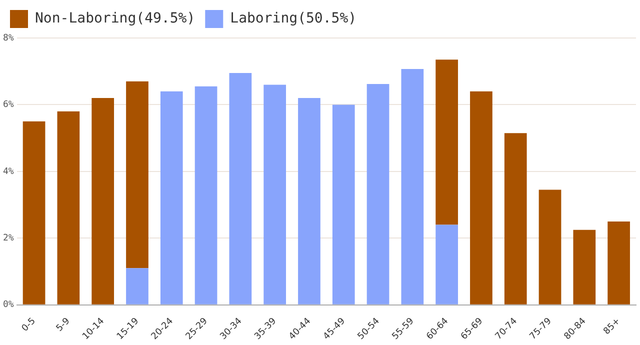  Describe the element at coordinates (8, 238) in the screenshot. I see `y-tick-label: 2%` at that location.